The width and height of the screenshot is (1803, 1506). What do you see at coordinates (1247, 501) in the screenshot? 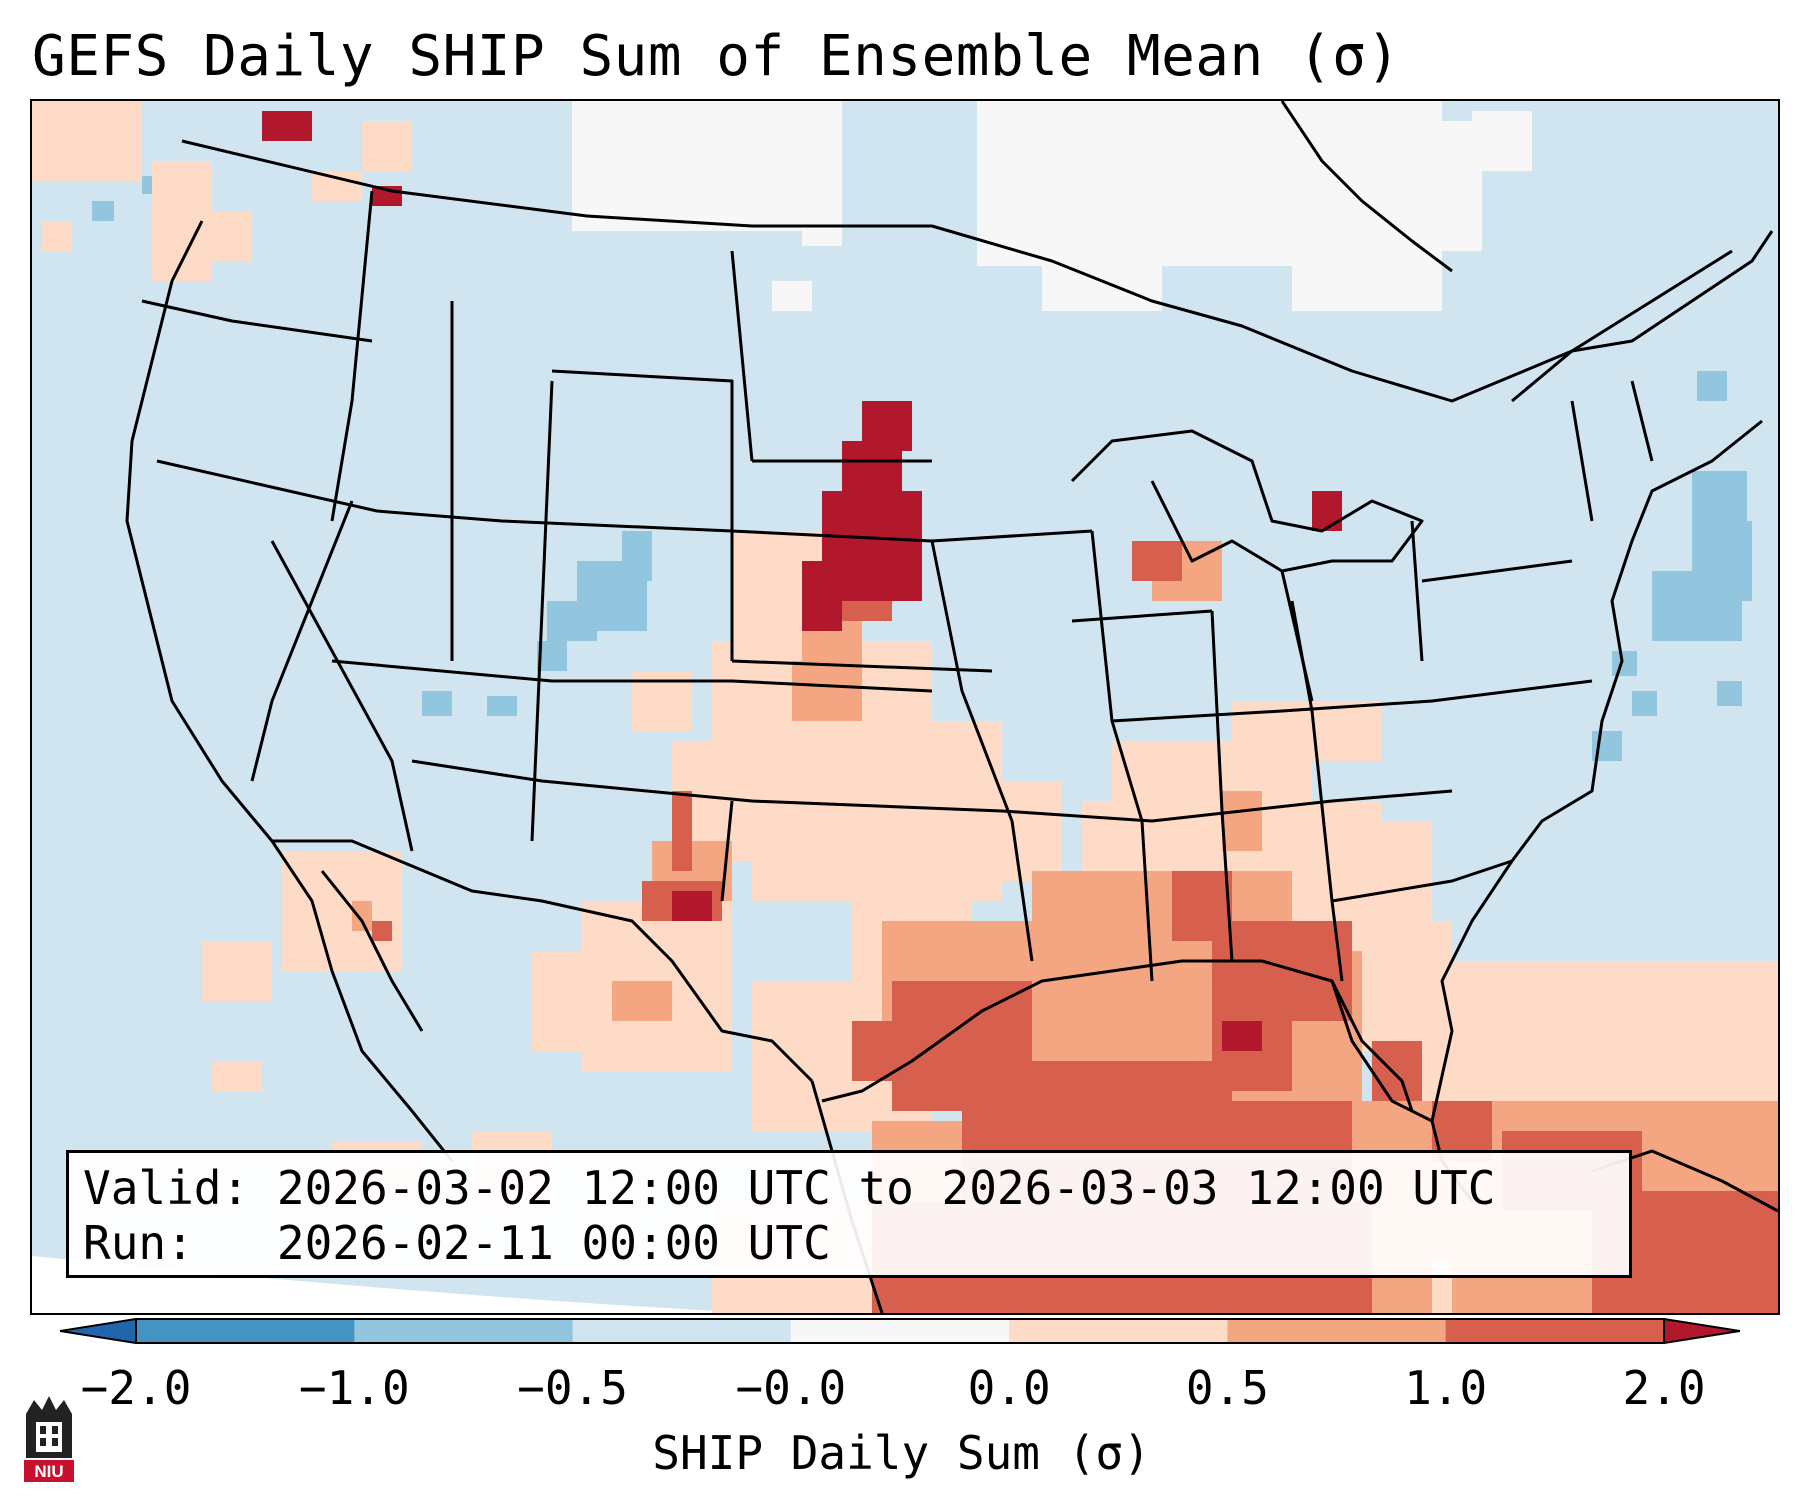
I see `great-lakes-outline` at bounding box center [1247, 501].